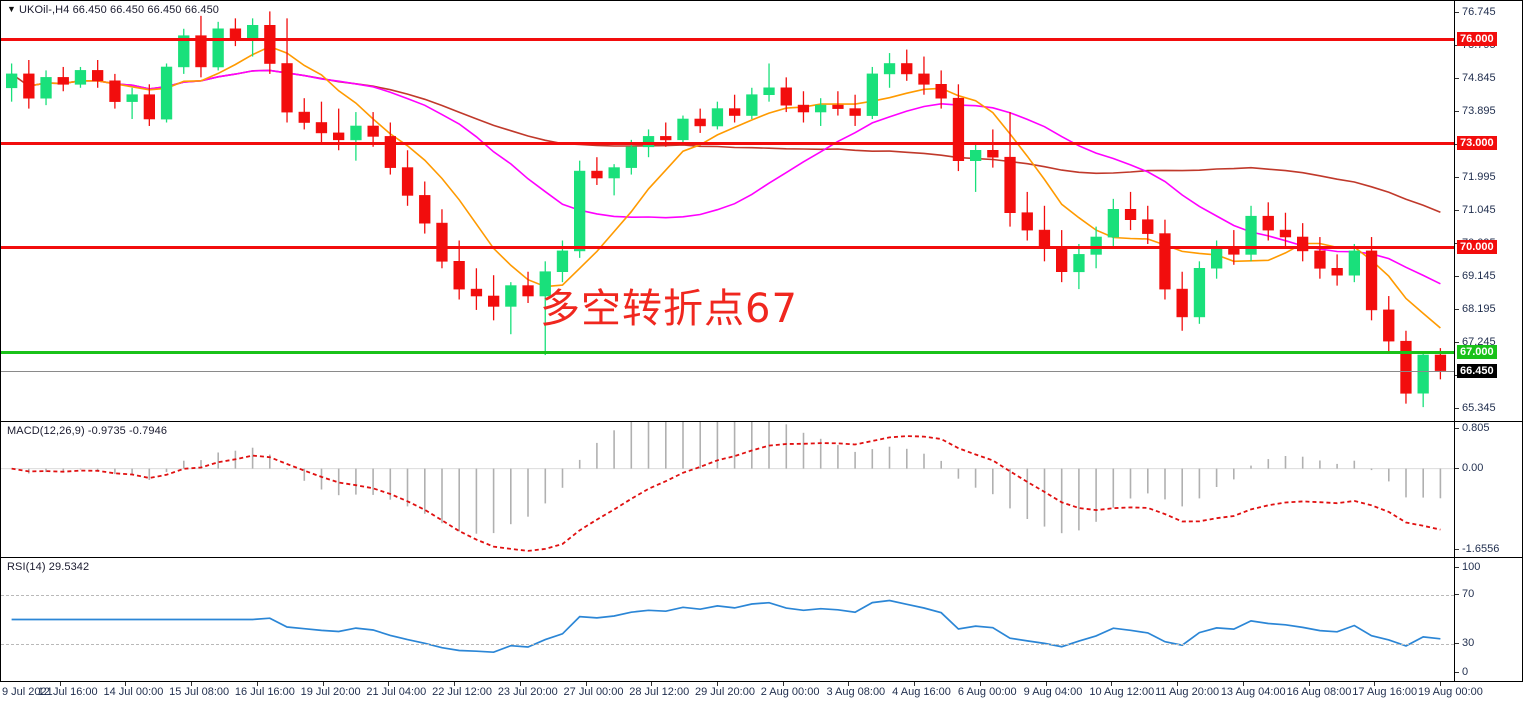  What do you see at coordinates (67, 692) in the screenshot?
I see `time-axis-label: 12 Jul 16:00` at bounding box center [67, 692].